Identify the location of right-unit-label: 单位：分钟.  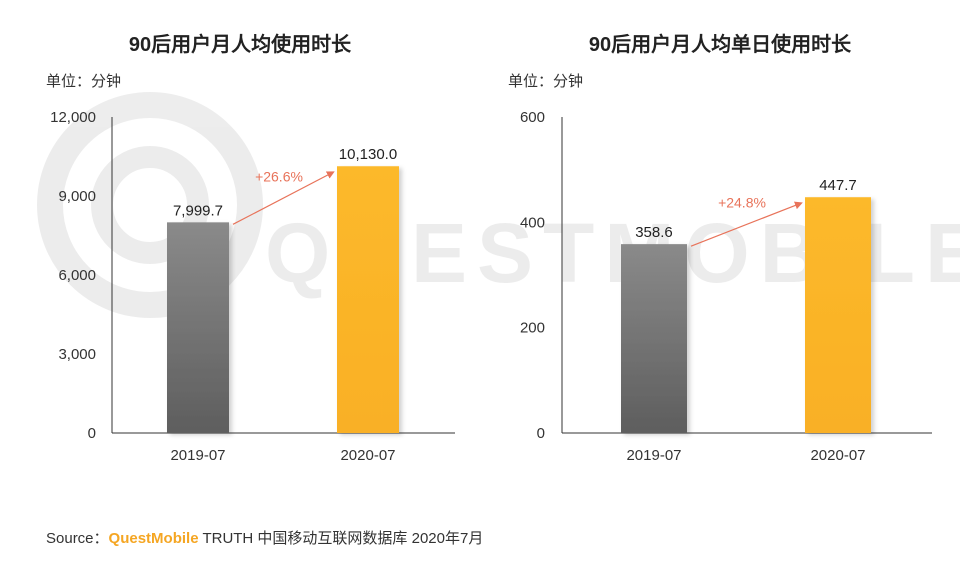
(545, 81).